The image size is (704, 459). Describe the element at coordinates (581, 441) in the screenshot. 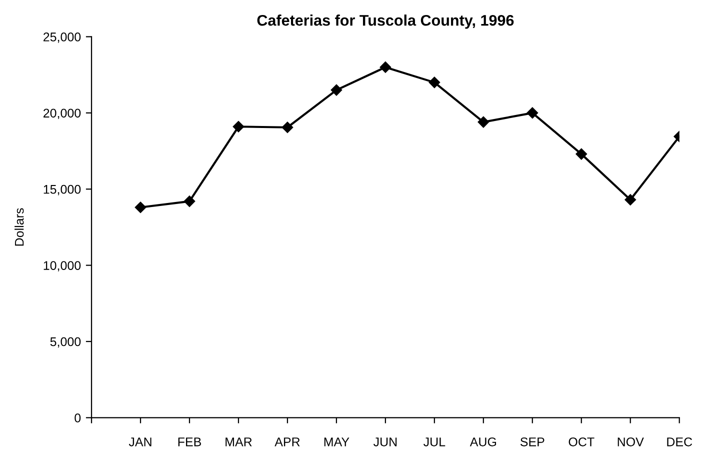

I see `x-tick-label: OCT` at that location.